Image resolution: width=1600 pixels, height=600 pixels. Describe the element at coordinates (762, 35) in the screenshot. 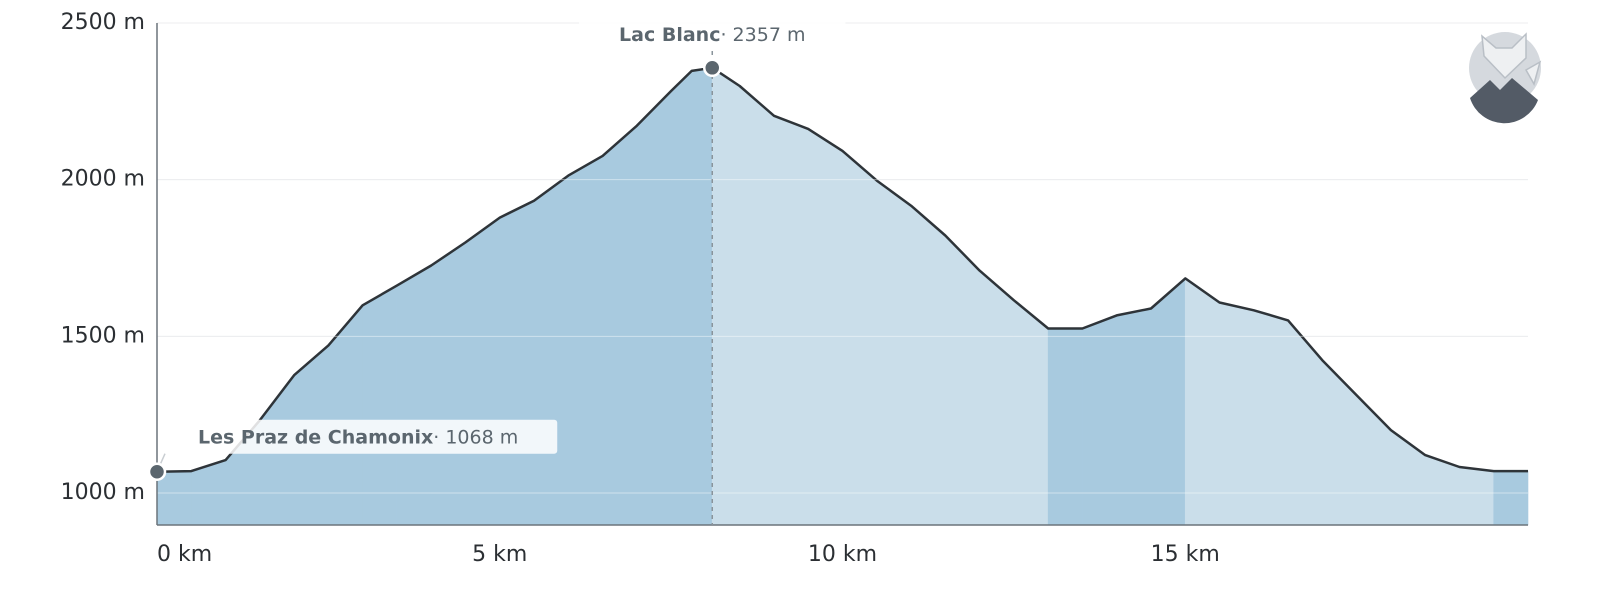

I see `annotation-value: · 2357 m` at that location.